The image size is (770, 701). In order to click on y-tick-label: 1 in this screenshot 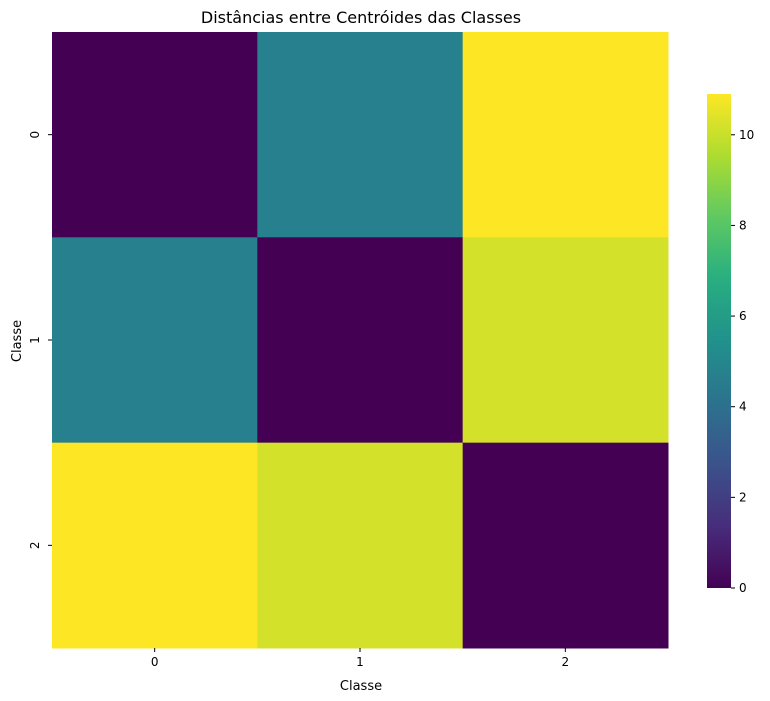, I will do `click(35, 340)`.